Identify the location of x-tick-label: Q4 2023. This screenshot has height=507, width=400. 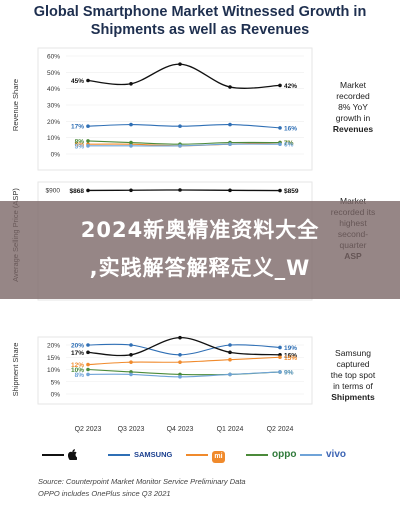
(180, 429).